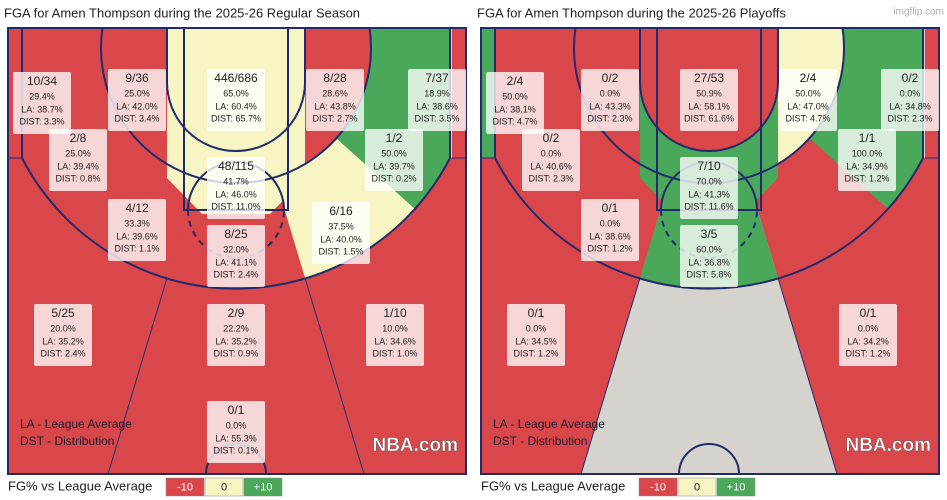 The width and height of the screenshot is (947, 500). Describe the element at coordinates (78, 138) in the screenshot. I see `zone-shots: 2/8` at that location.